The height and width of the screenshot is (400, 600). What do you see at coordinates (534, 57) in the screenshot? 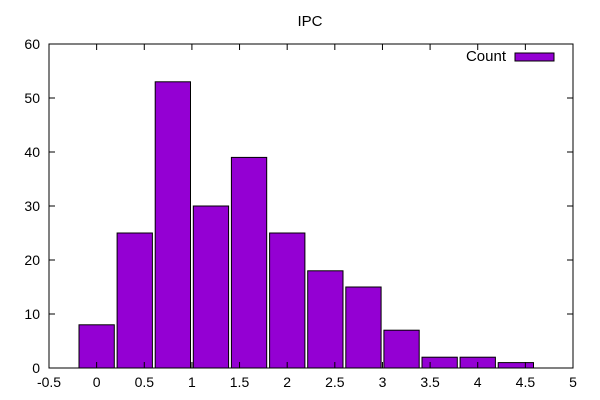
I see `legend-swatch-count` at bounding box center [534, 57].